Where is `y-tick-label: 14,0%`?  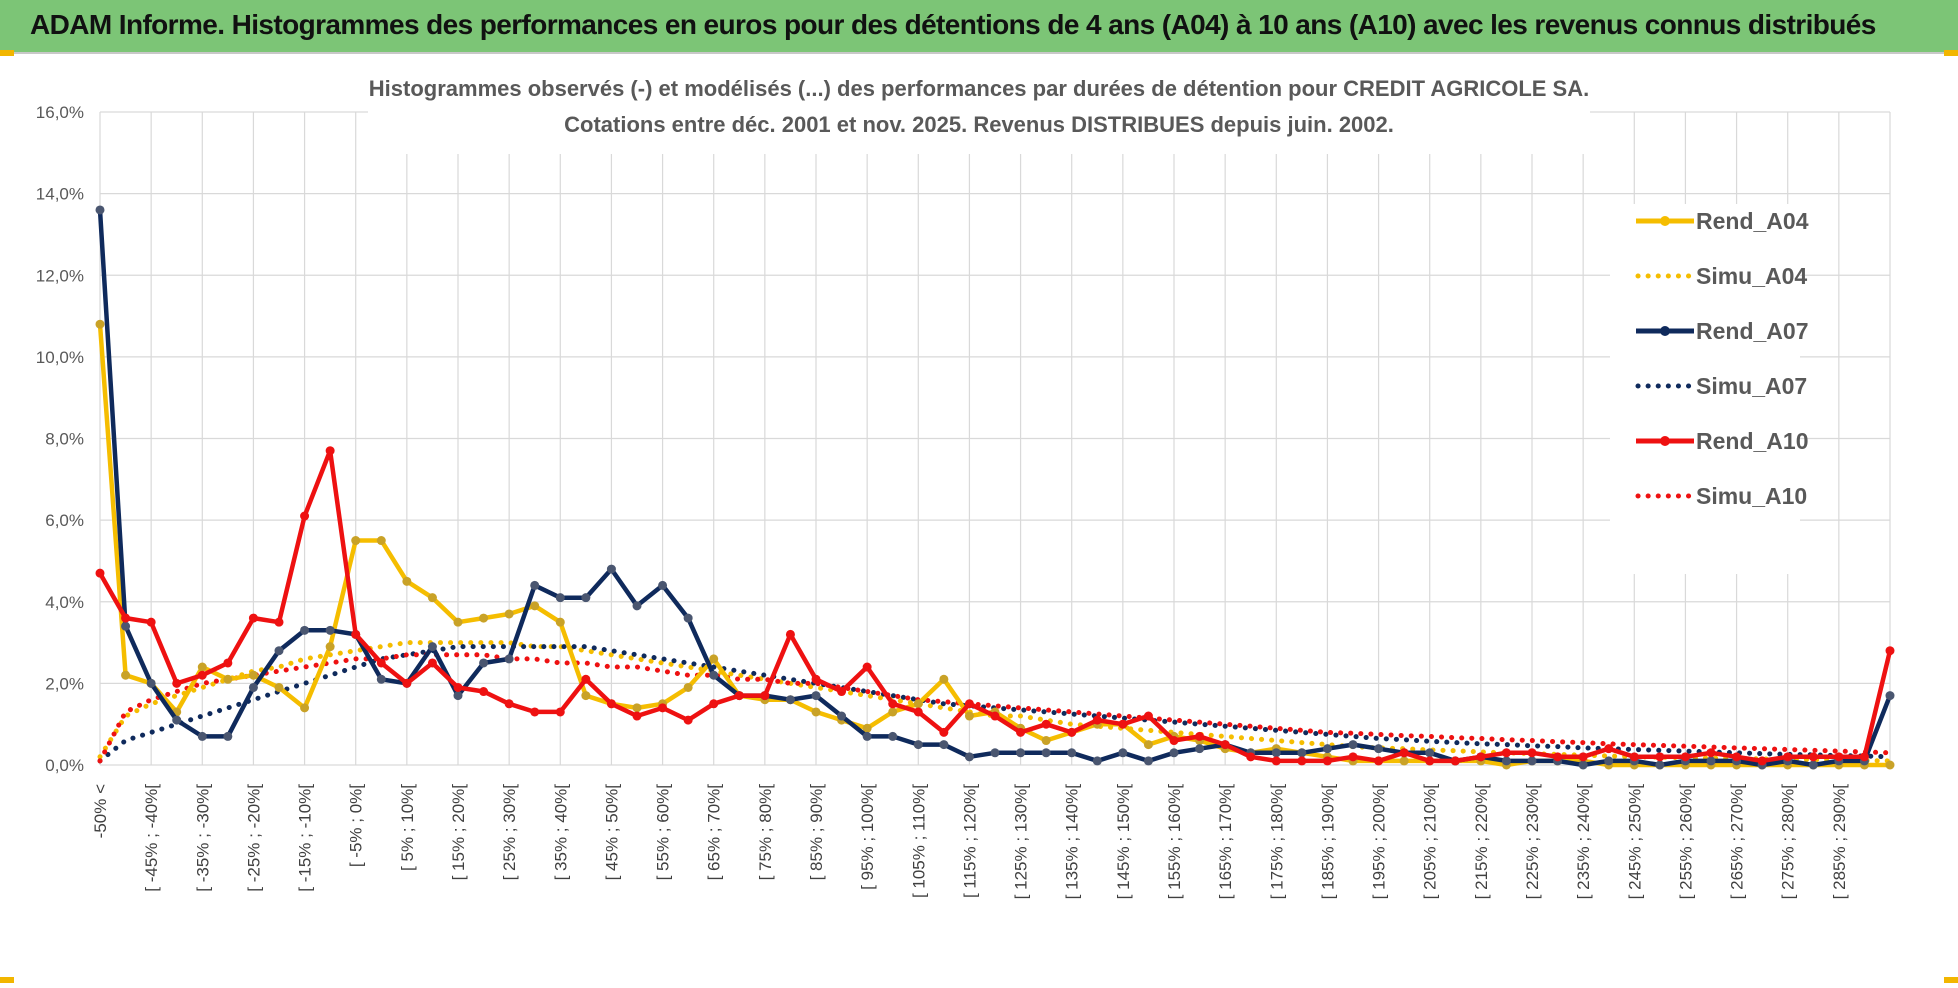 y-tick-label: 14,0% is located at coordinates (60, 194).